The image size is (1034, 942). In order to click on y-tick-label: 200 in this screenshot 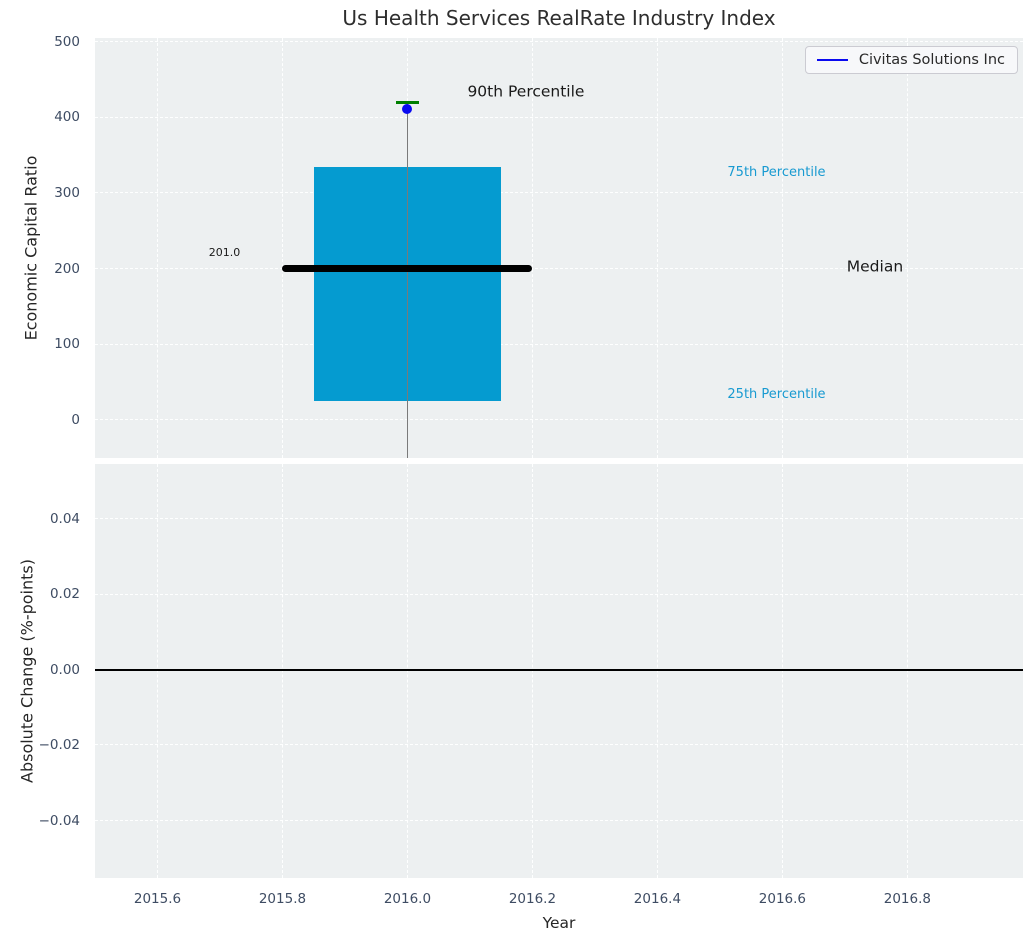, I will do `click(67, 268)`.